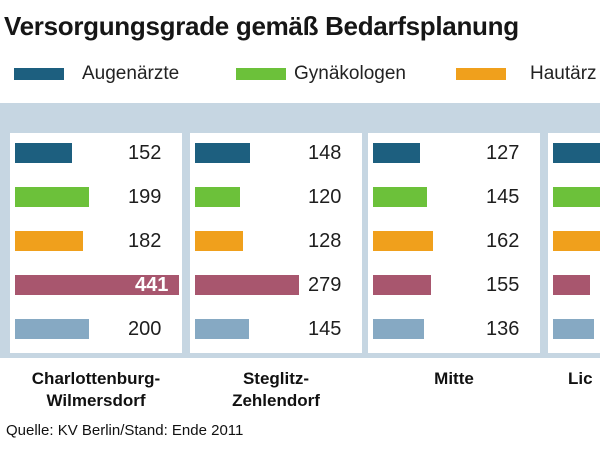 Image resolution: width=600 pixels, height=450 pixels. Describe the element at coordinates (131, 73) in the screenshot. I see `legend-label: Augenärzte` at that location.